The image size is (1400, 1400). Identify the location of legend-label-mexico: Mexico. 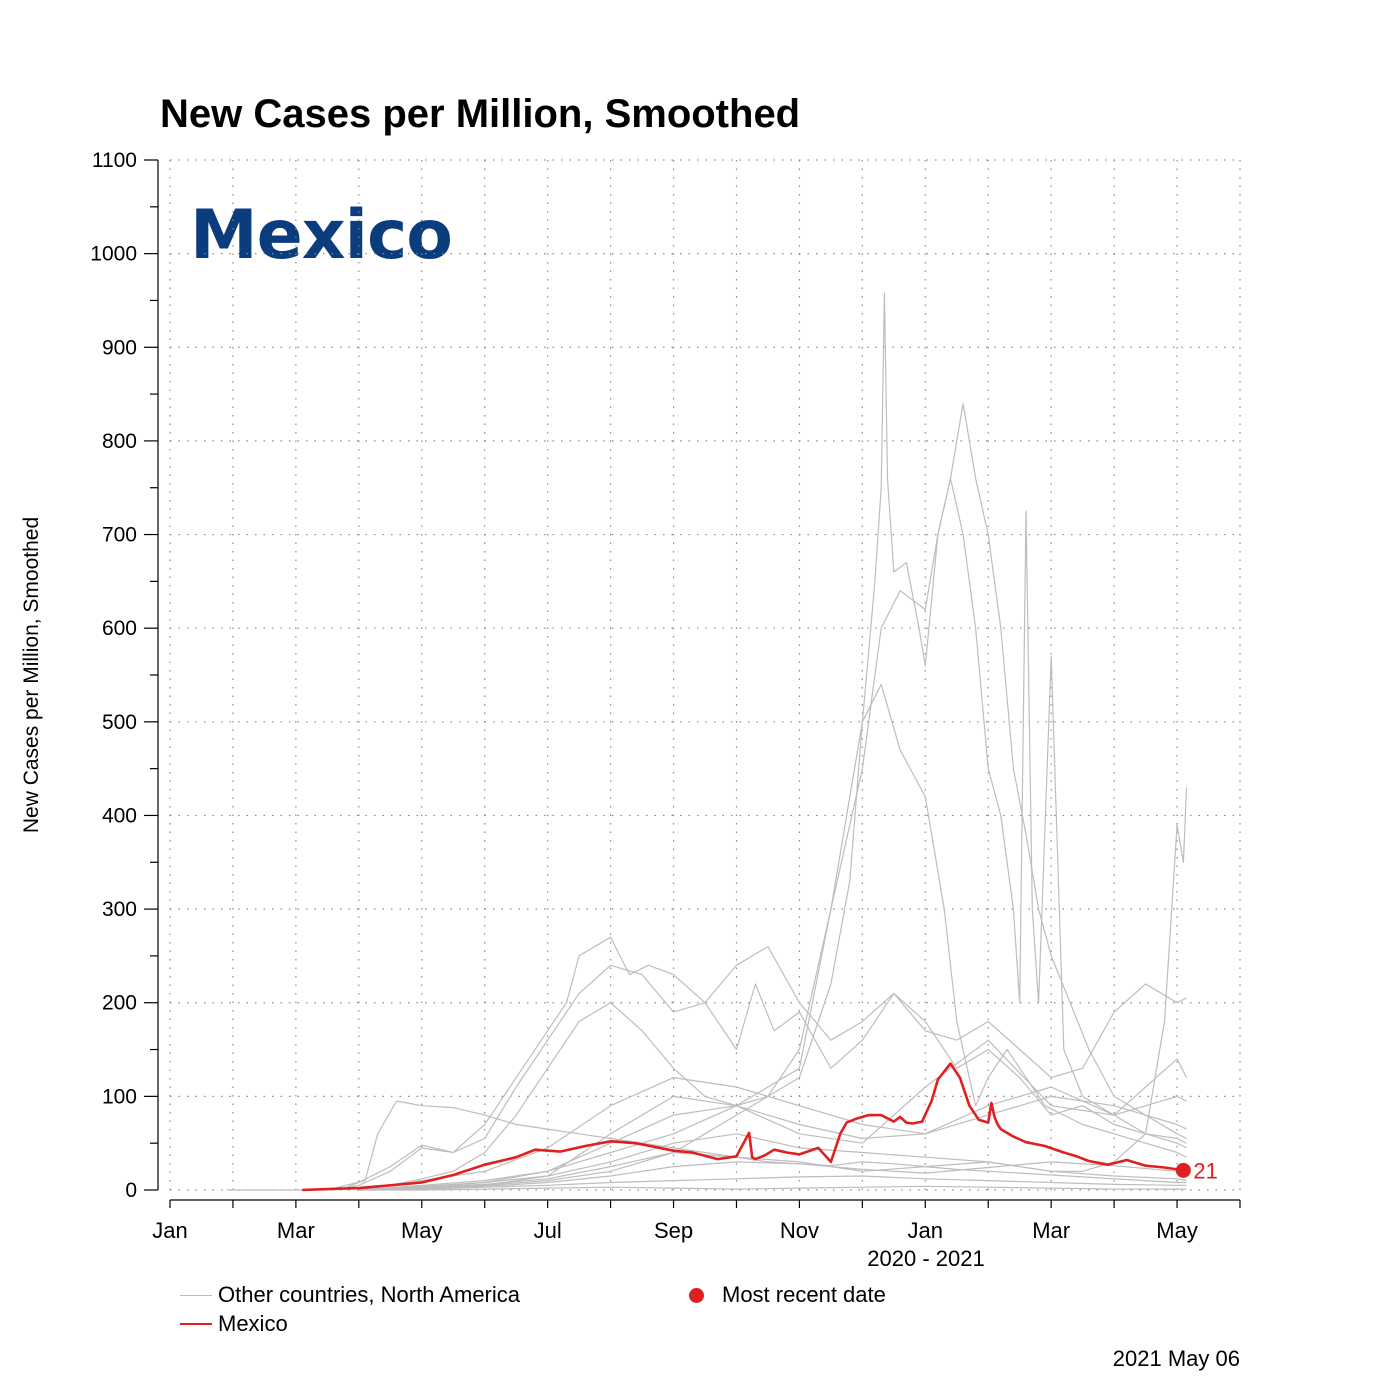
(253, 1323).